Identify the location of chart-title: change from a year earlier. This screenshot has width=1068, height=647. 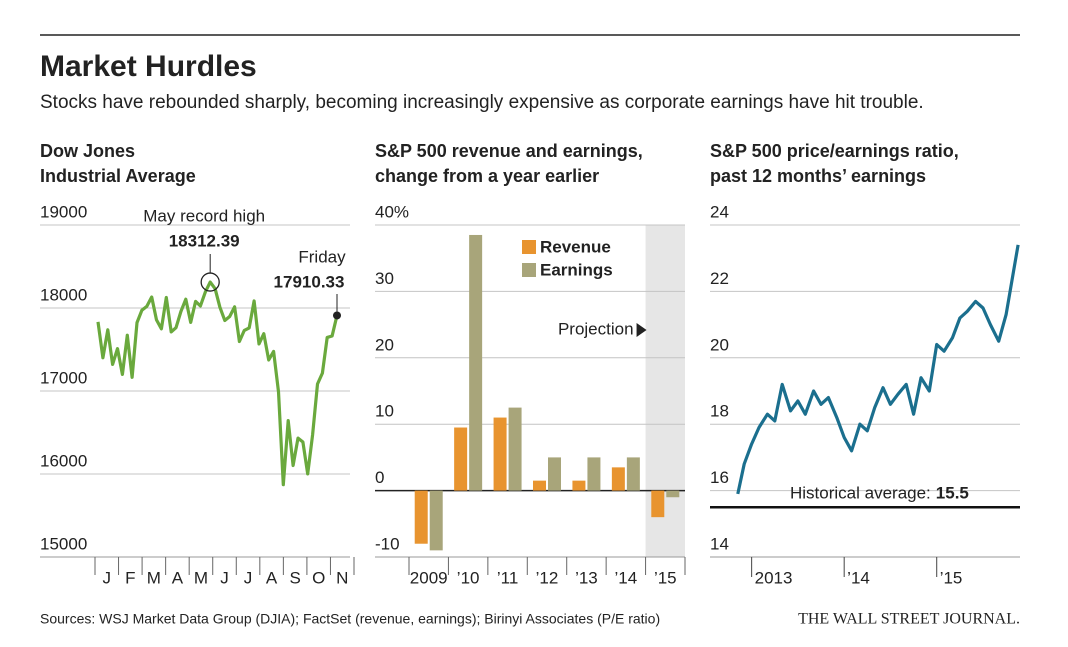
(487, 176).